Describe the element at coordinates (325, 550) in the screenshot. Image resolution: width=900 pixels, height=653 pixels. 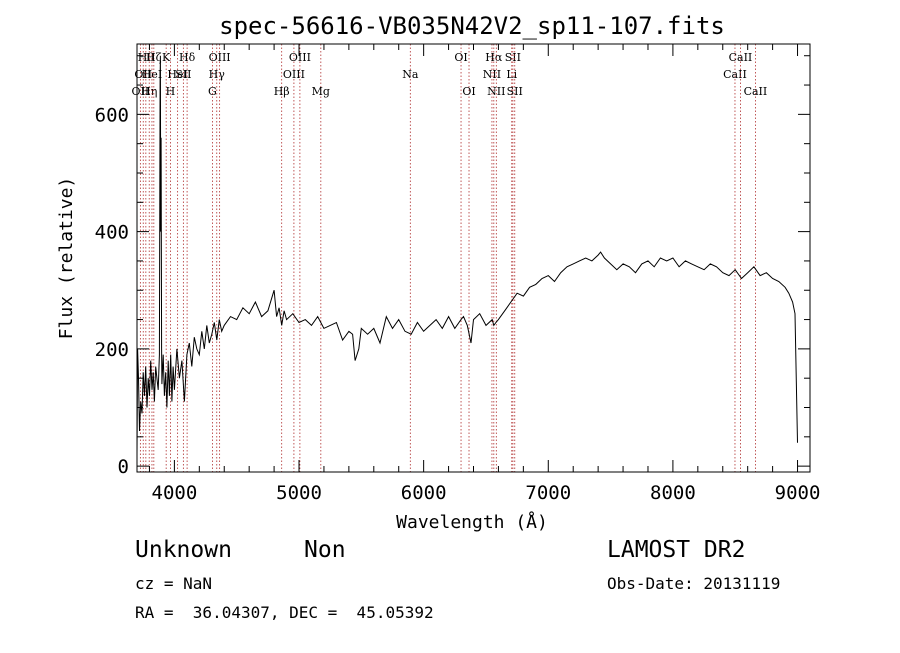
I see `object-subclass: Non` at that location.